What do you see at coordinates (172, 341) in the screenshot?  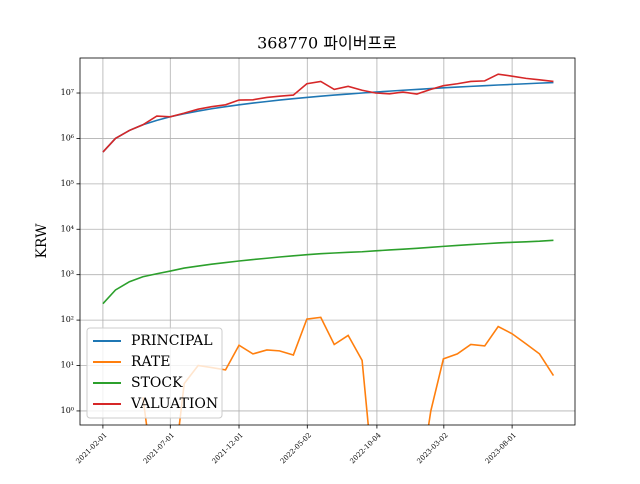 I see `legend-label: PRINCIPAL` at bounding box center [172, 341].